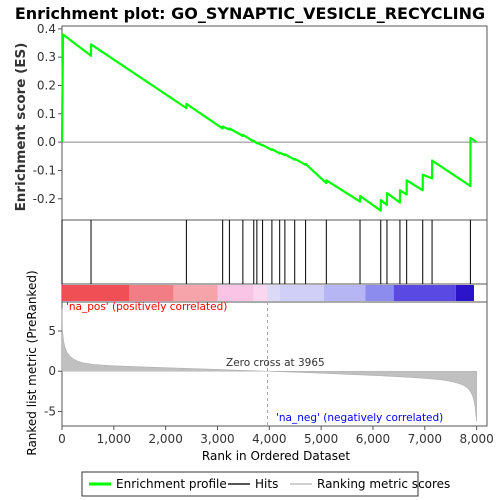 The width and height of the screenshot is (500, 500). What do you see at coordinates (359, 418) in the screenshot?
I see `neg-correlated-label: 'na_neg' (negatively correlated)` at bounding box center [359, 418].